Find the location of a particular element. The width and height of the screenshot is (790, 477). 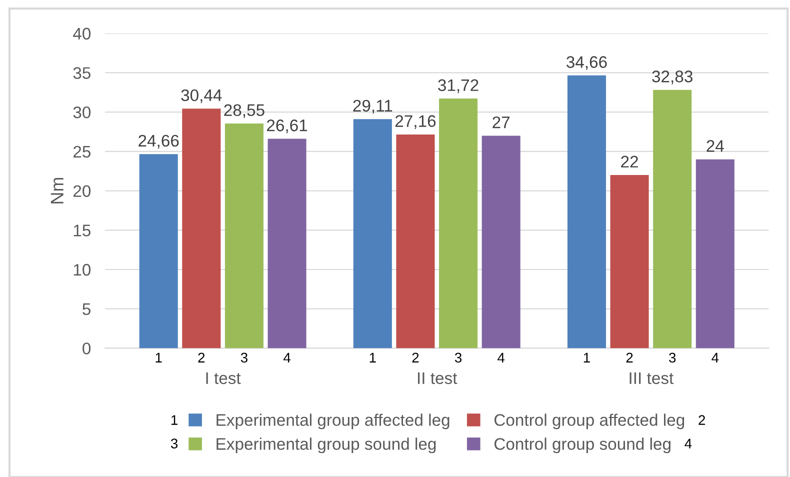

data-label: 24,66 is located at coordinates (158, 141).